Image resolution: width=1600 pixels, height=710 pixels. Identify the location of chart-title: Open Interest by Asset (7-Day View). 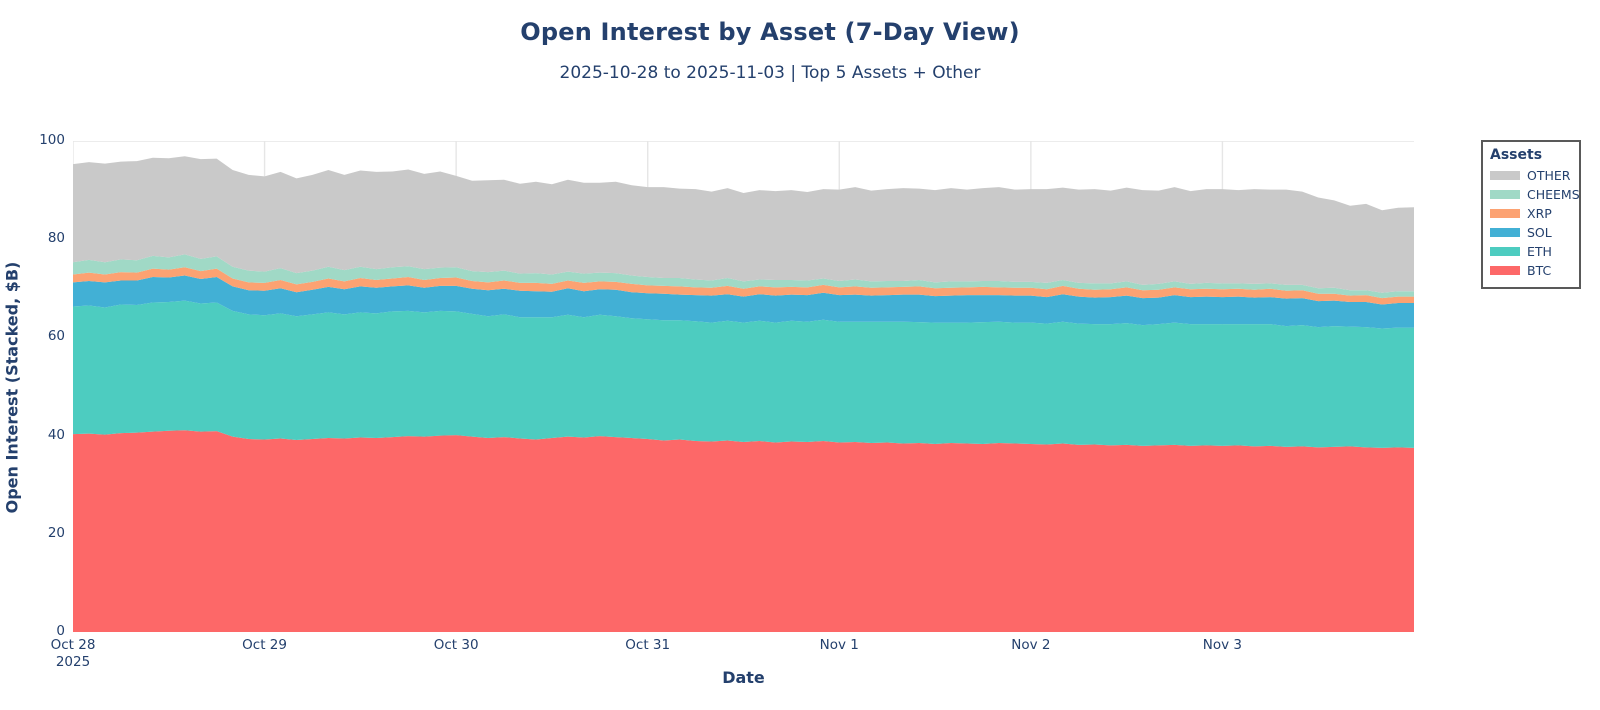
(770, 32).